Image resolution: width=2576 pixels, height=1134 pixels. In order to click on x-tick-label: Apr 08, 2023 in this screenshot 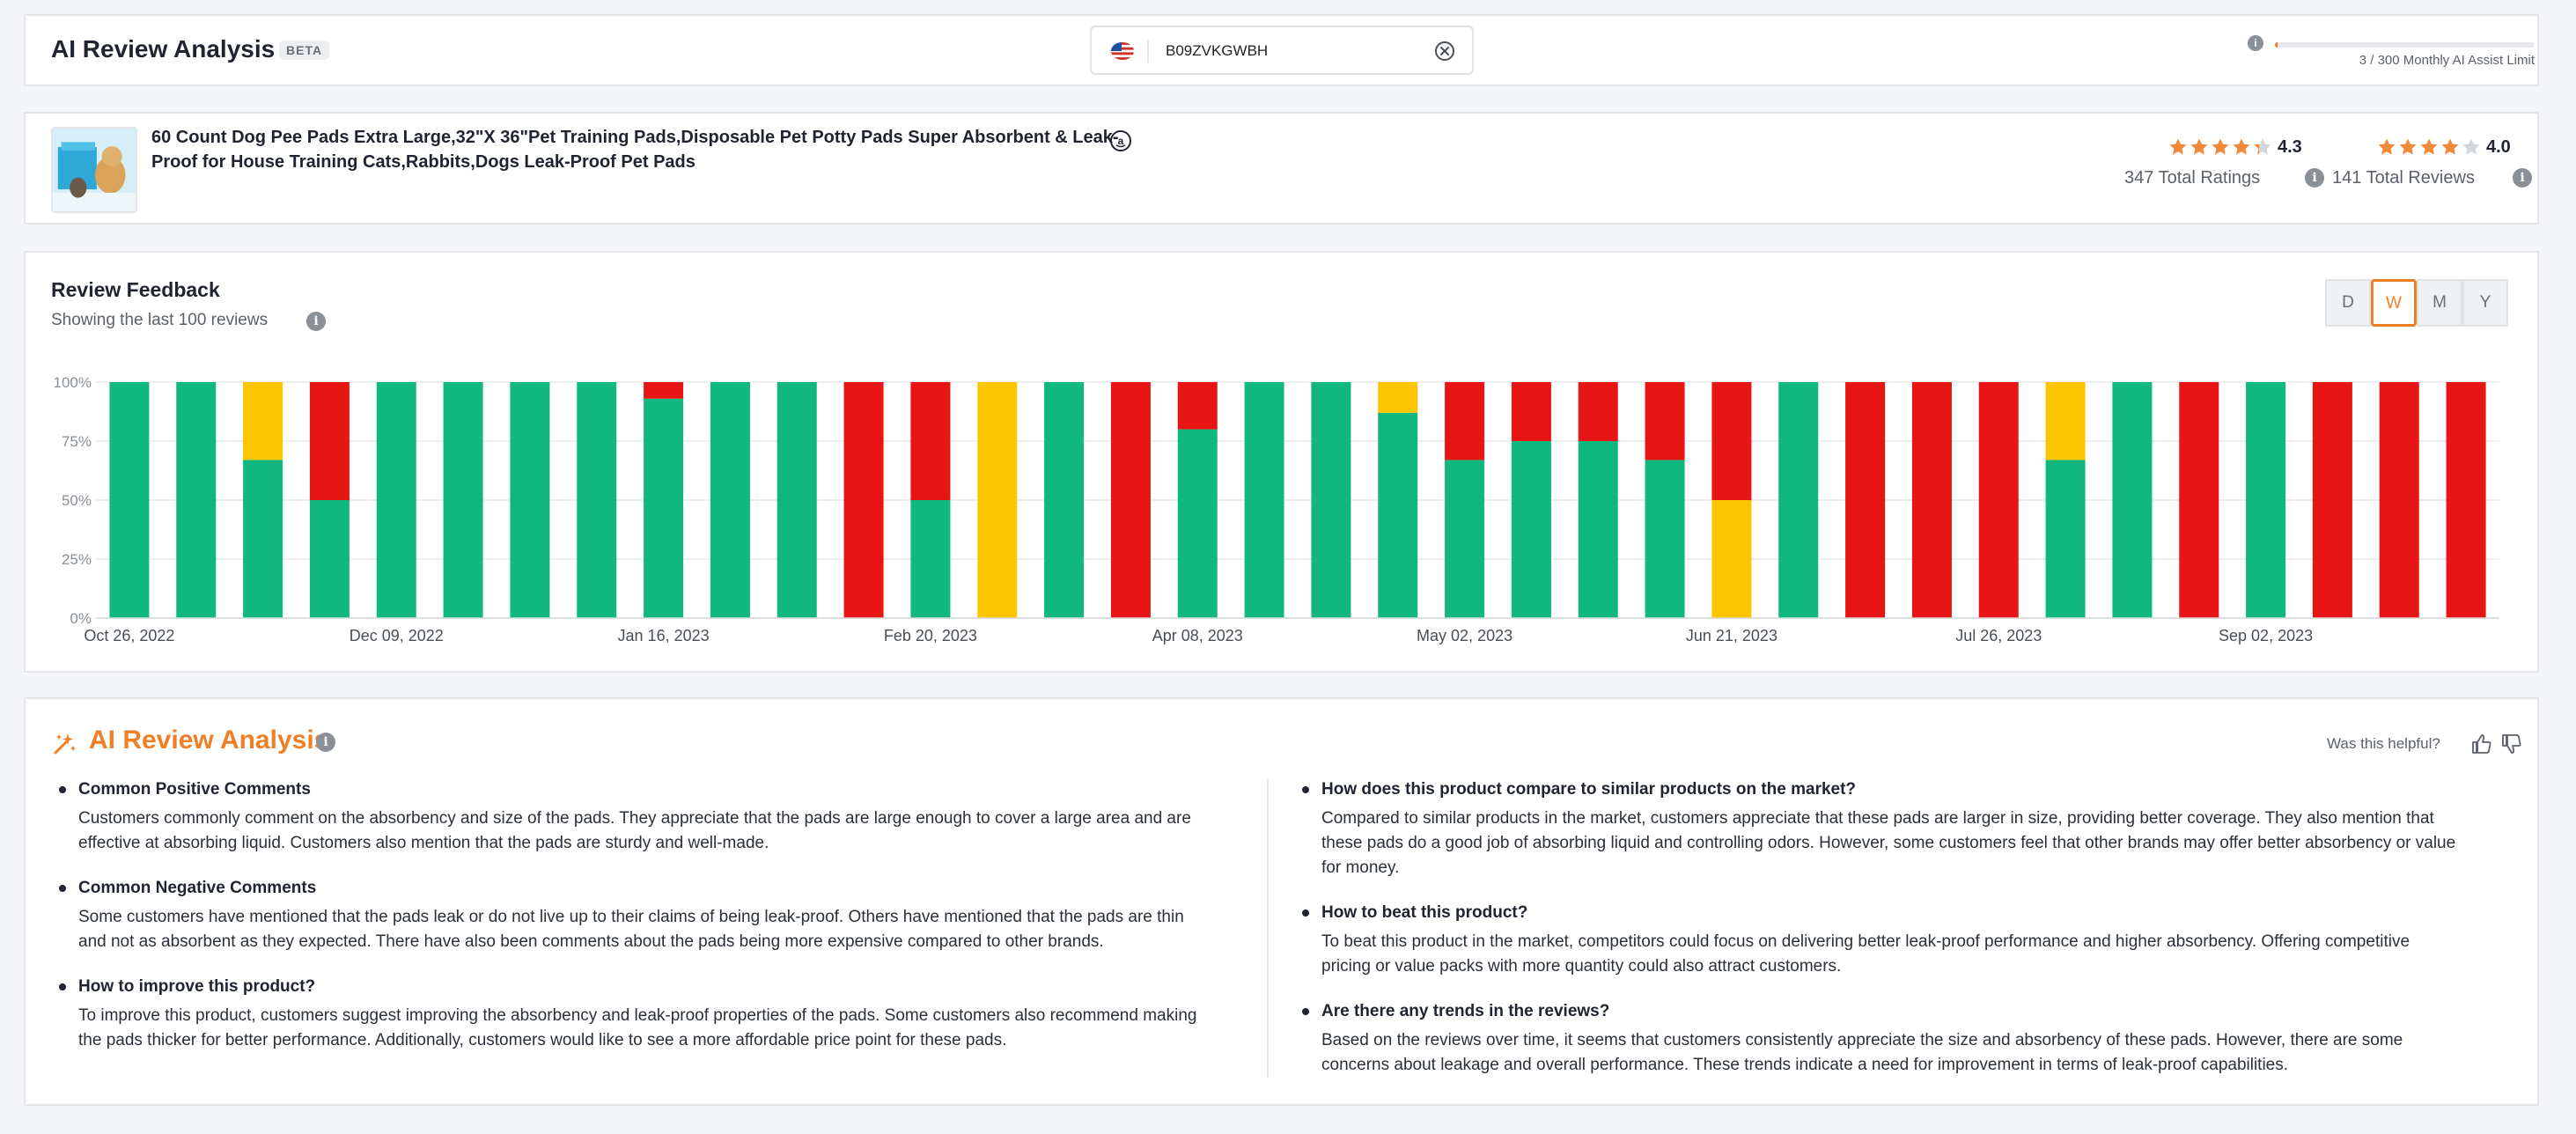, I will do `click(1198, 635)`.